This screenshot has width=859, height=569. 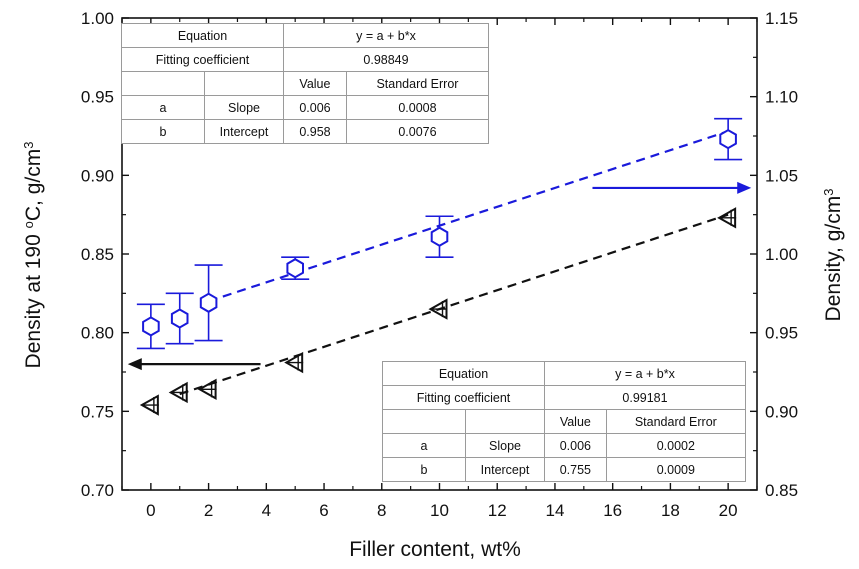 I want to click on right-y-tick-label: 1.05, so click(x=781, y=175).